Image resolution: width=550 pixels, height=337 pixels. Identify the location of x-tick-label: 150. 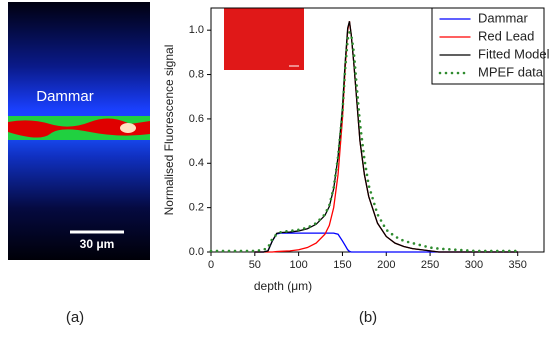
(342, 265).